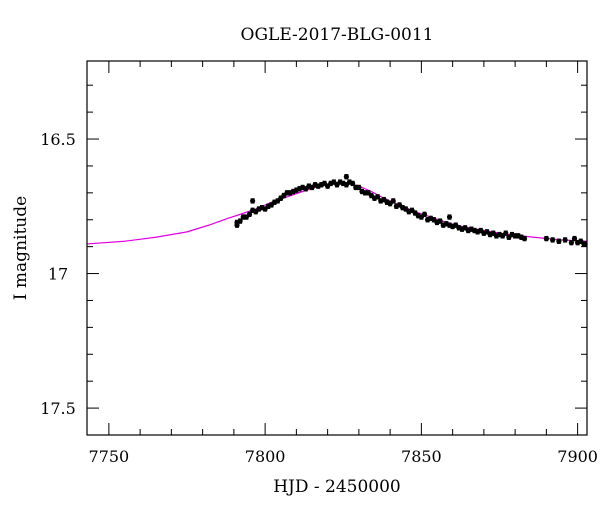 The width and height of the screenshot is (600, 512). What do you see at coordinates (337, 487) in the screenshot?
I see `x-axis-label: HJD - 2450000` at bounding box center [337, 487].